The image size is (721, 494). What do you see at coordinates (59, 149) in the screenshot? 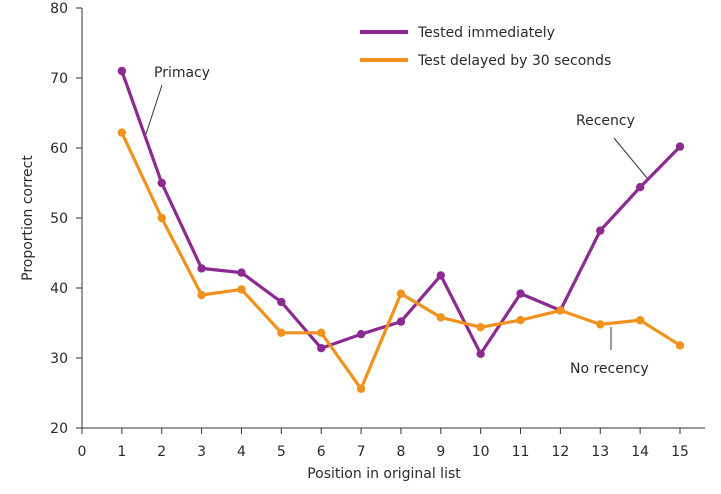
I see `y-tick-label: 60` at bounding box center [59, 149].